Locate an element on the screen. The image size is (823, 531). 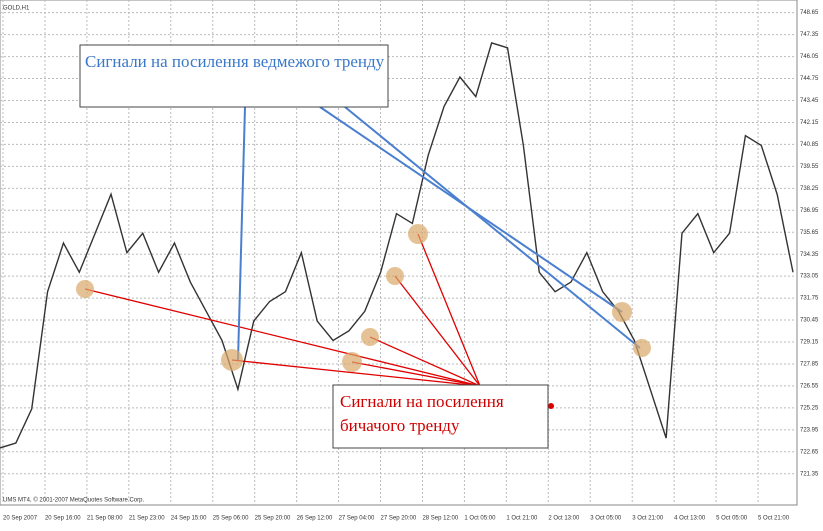
x-tick-label: 2 Oct 13:00 is located at coordinates (564, 519).